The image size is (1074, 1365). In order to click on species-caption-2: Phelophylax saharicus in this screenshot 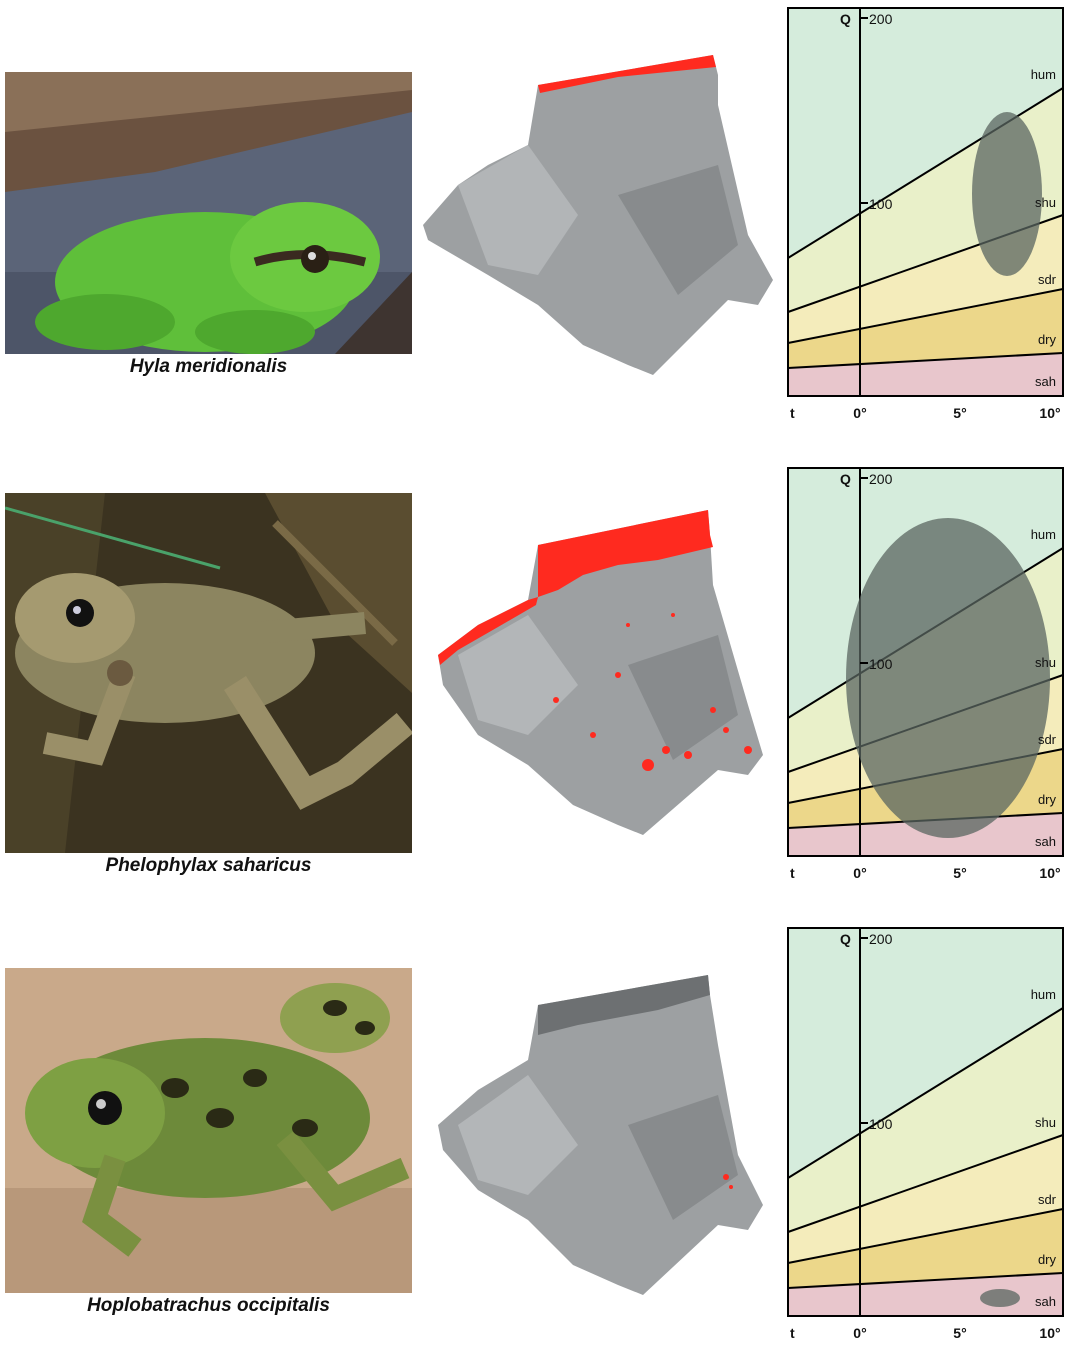, I will do `click(208, 865)`.